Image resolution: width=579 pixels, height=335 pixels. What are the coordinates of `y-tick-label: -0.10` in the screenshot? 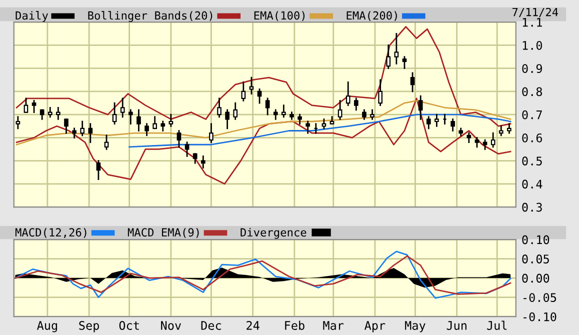 It's located at (540, 317).